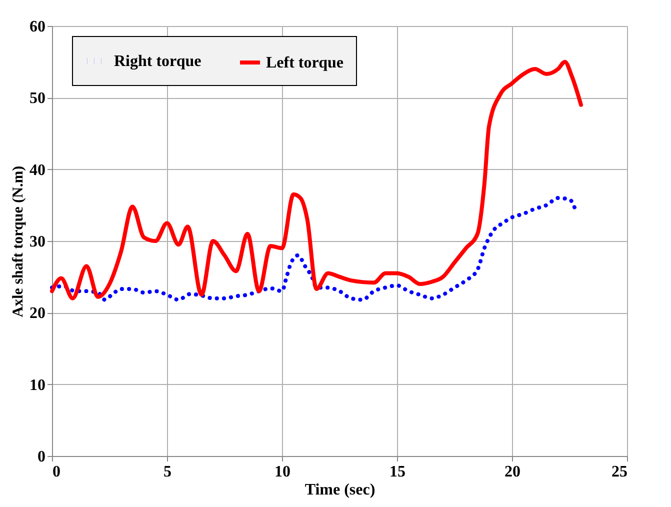  I want to click on y-tick-label: 10, so click(38, 385).